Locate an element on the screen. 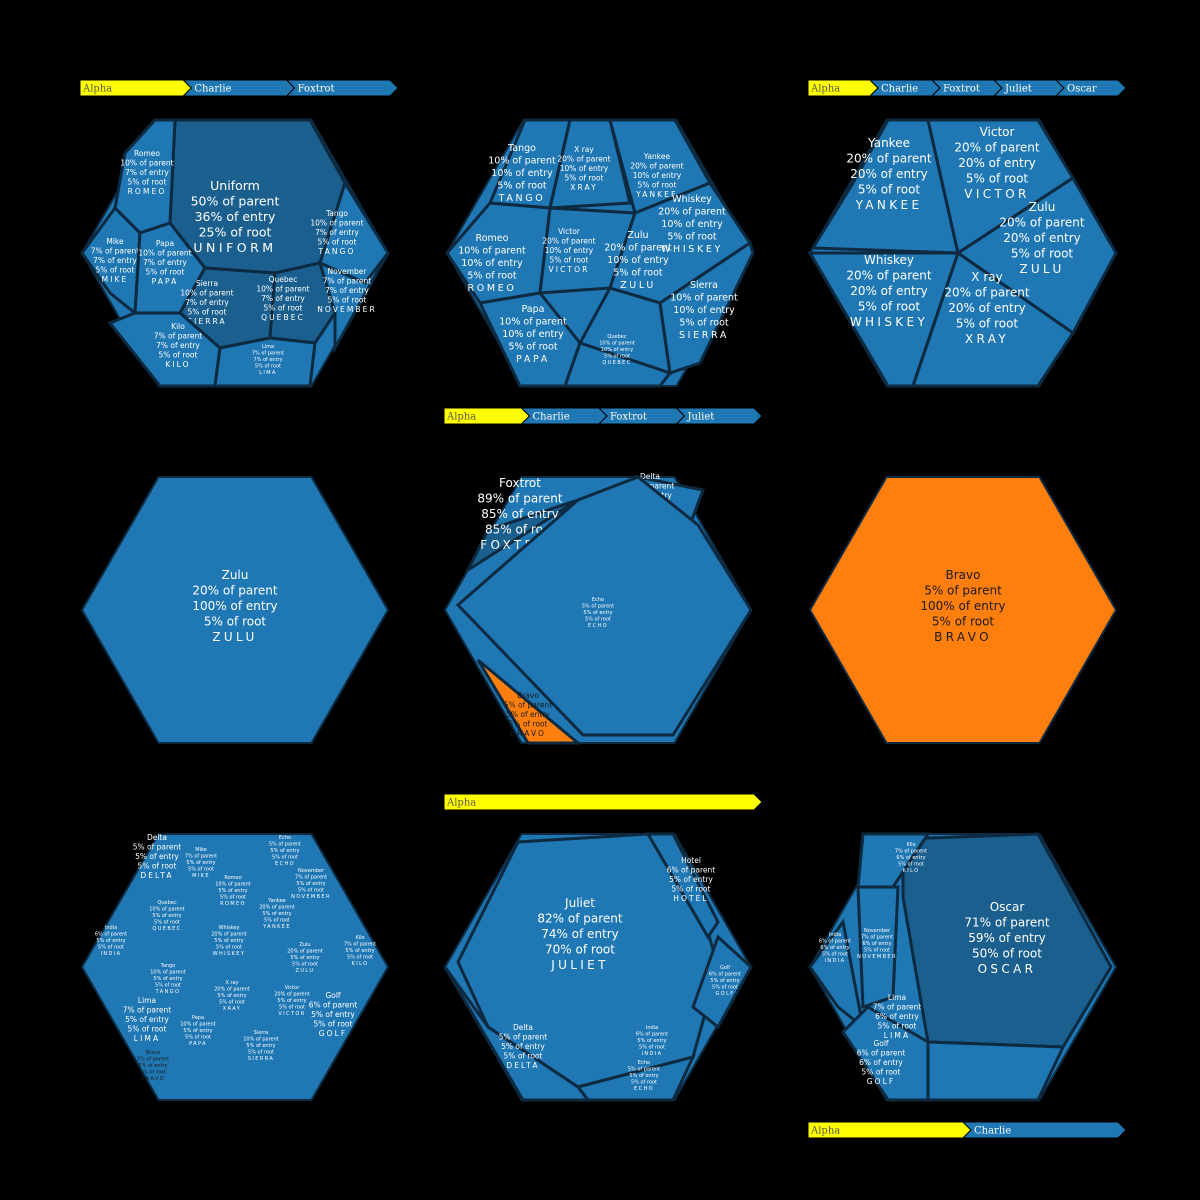 The height and width of the screenshot is (1200, 1200). cell-id: OSCAR is located at coordinates (1007, 969).